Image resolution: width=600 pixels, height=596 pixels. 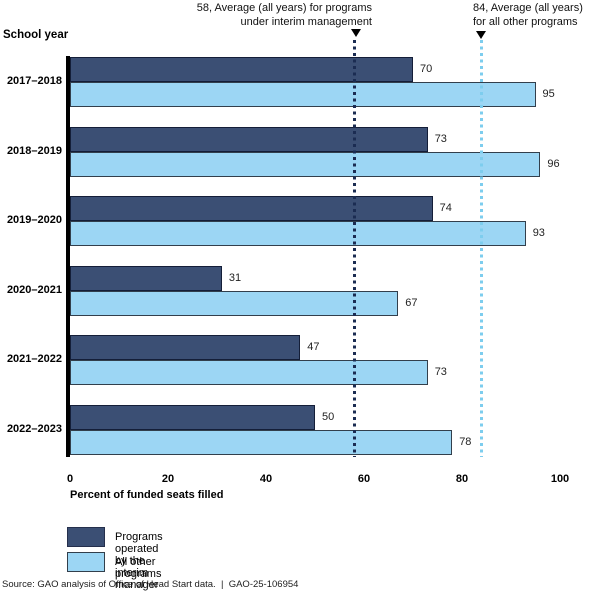 What do you see at coordinates (138, 568) in the screenshot?
I see `legend-label: All other programs` at bounding box center [138, 568].